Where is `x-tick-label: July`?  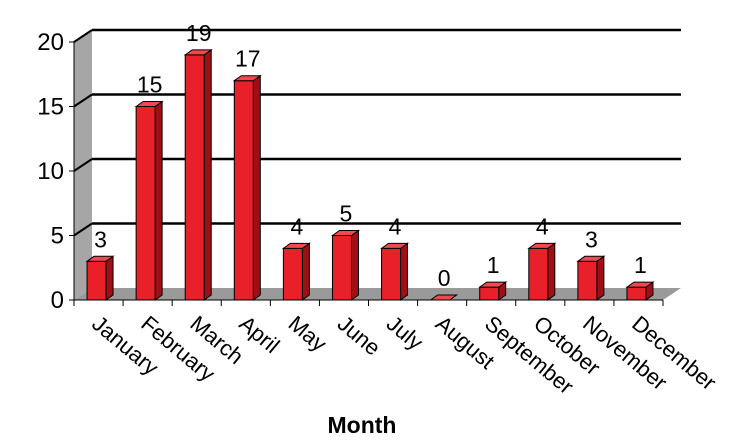 x-tick-label: July is located at coordinates (405, 333).